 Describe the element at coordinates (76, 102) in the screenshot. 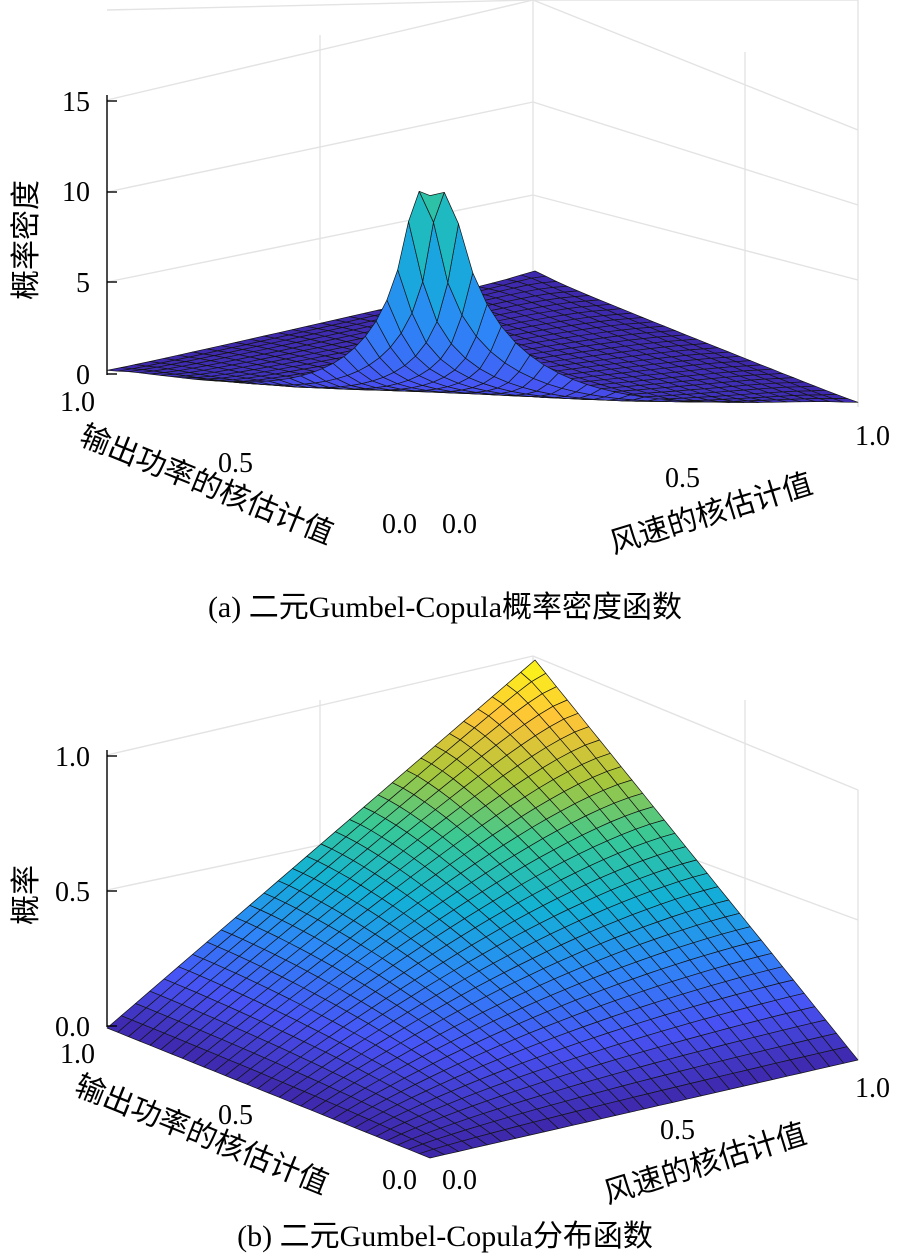

I see `chart-a-z-tick-3: 15` at that location.